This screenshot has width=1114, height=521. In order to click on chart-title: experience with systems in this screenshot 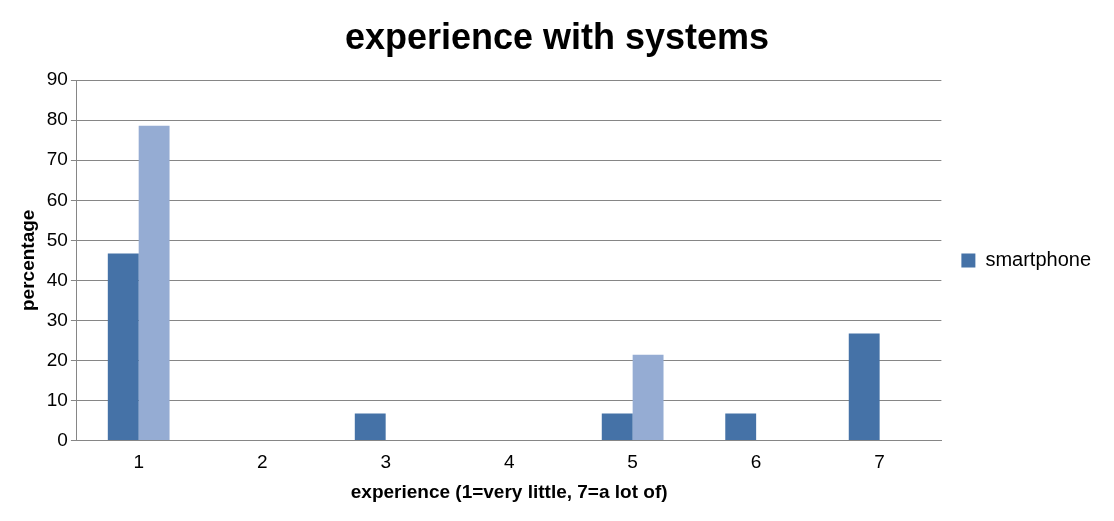, I will do `click(557, 36)`.